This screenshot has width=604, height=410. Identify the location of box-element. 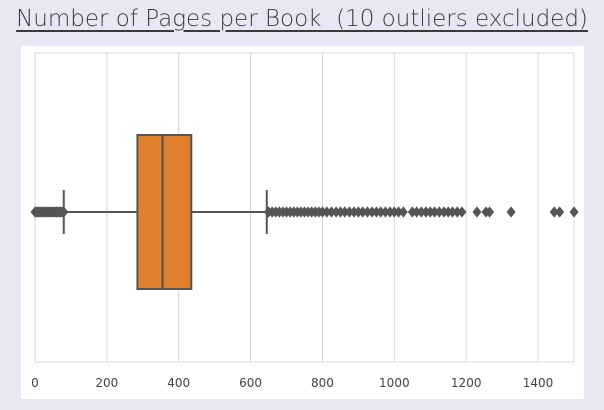
(165, 212).